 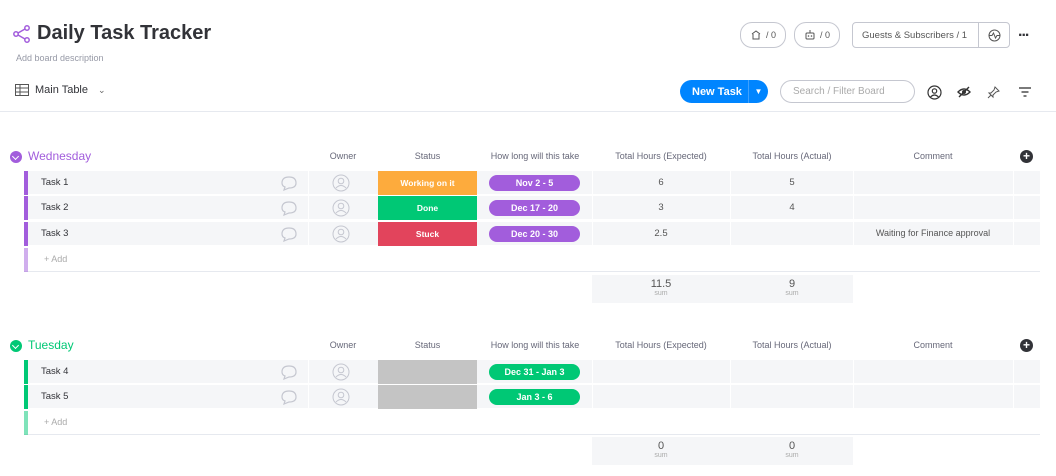 I want to click on comment-cell: Waiting for Finance approval, so click(x=933, y=233).